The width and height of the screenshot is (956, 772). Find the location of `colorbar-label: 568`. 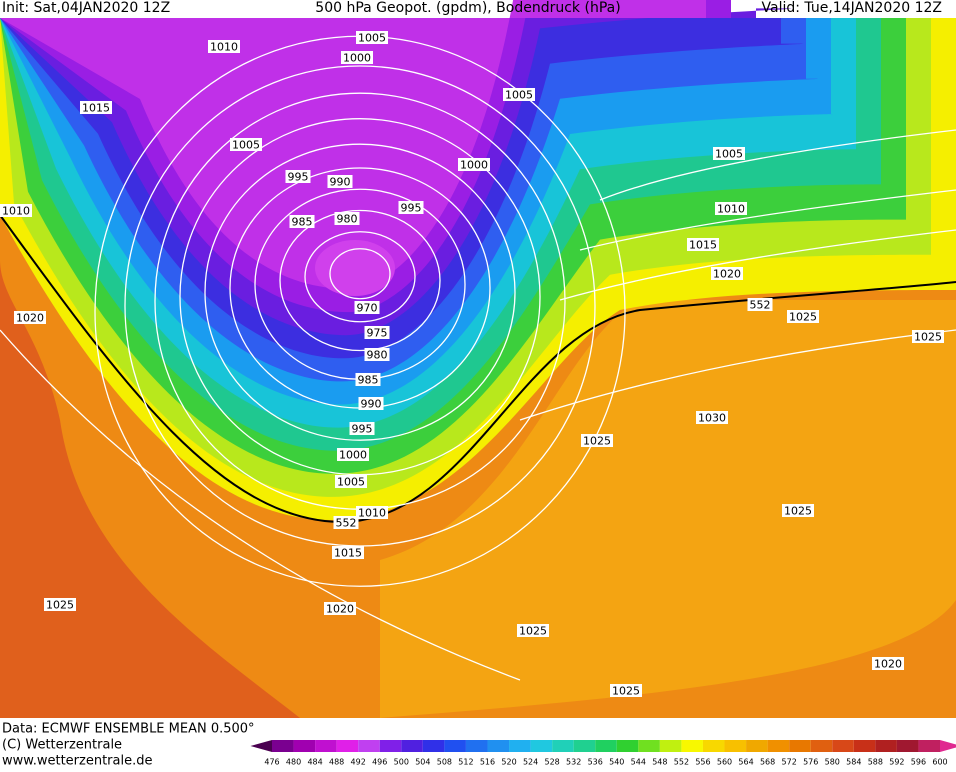

colorbar-label: 568 is located at coordinates (767, 762).